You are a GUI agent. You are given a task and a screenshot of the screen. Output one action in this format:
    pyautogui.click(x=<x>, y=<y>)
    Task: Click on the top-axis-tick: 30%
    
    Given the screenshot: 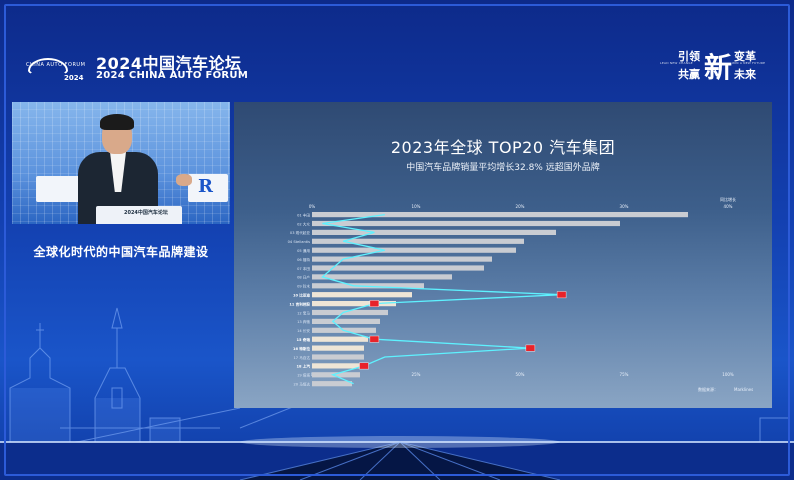 What is the action you would take?
    pyautogui.click(x=624, y=206)
    